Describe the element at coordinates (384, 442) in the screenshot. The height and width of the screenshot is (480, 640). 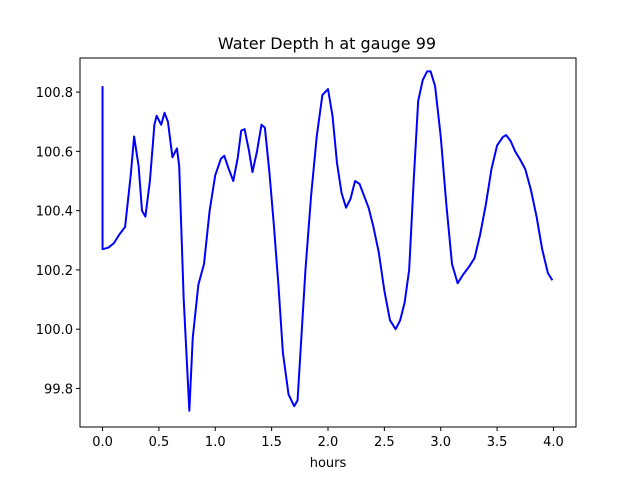
I see `x-tick-label: 2.5` at that location.